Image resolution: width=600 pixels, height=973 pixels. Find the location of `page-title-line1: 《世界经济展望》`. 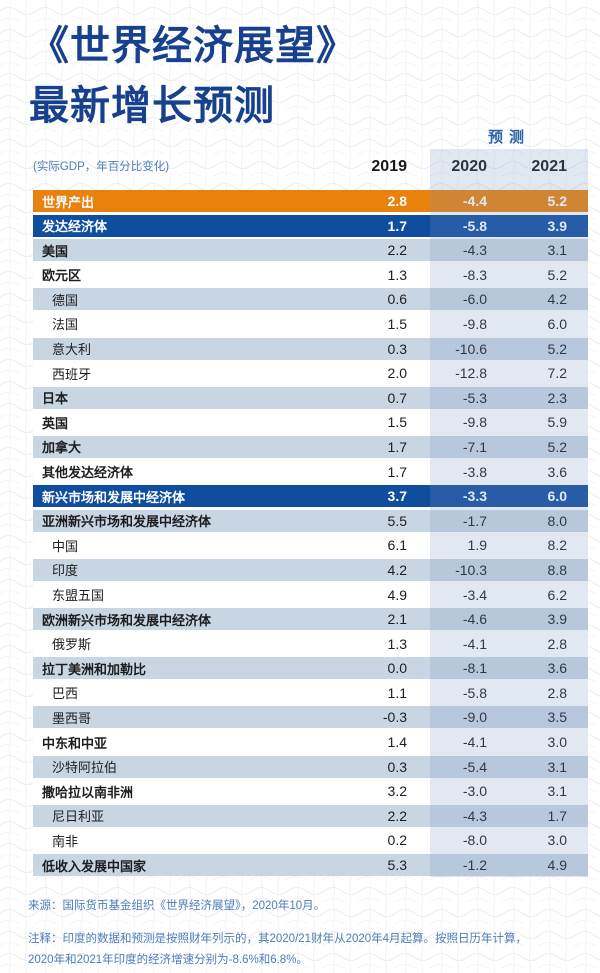

page-title-line1: 《世界经济展望》 is located at coordinates (193, 46).